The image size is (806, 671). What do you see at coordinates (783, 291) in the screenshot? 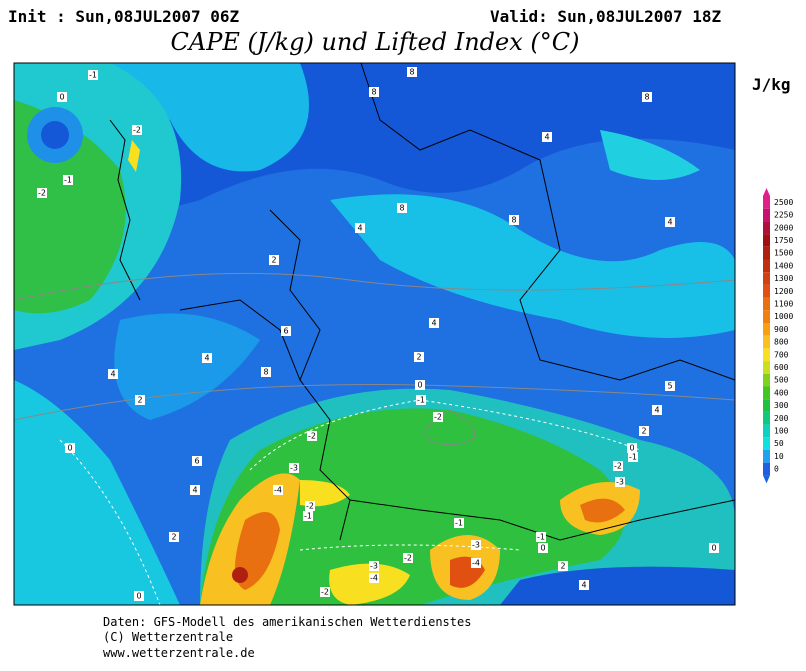
I see `legend-label: 1200` at bounding box center [783, 291].